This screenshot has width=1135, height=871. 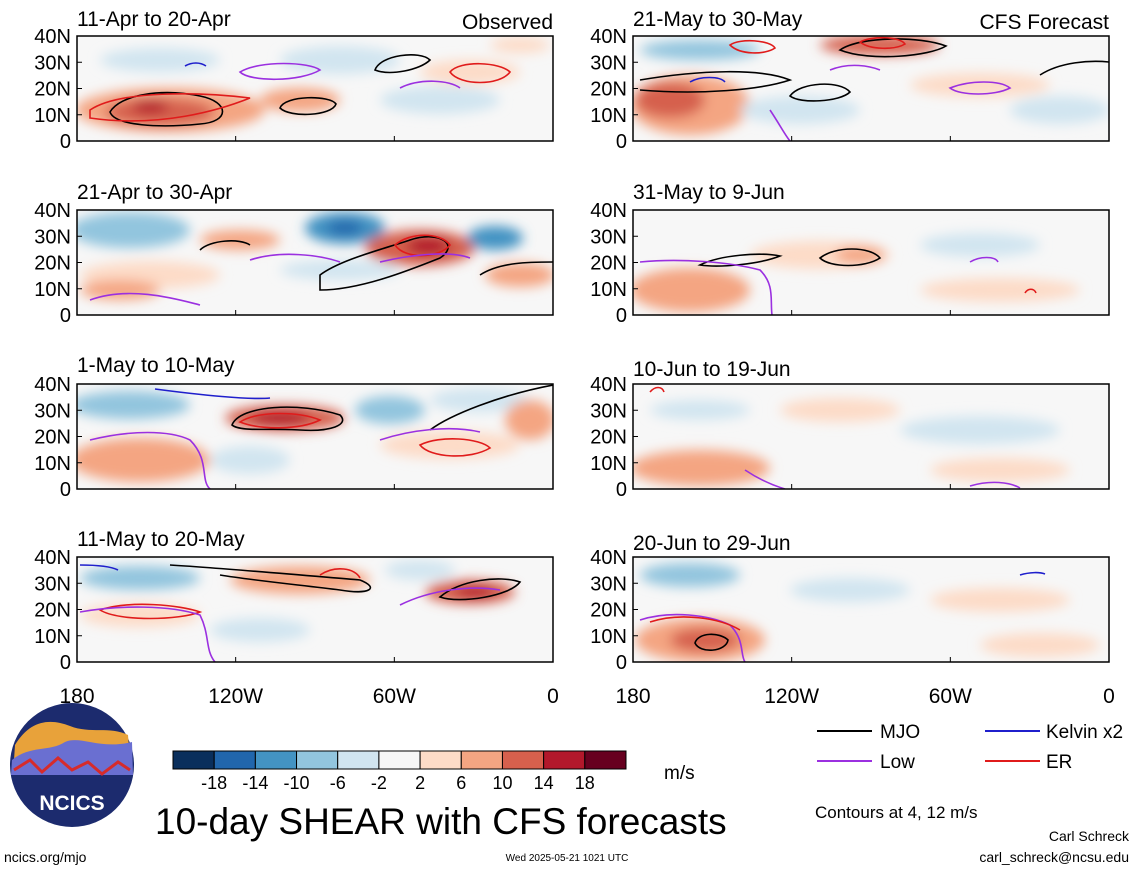 I want to click on panel-title: 10-Jun to 19-Jun, so click(x=712, y=369).